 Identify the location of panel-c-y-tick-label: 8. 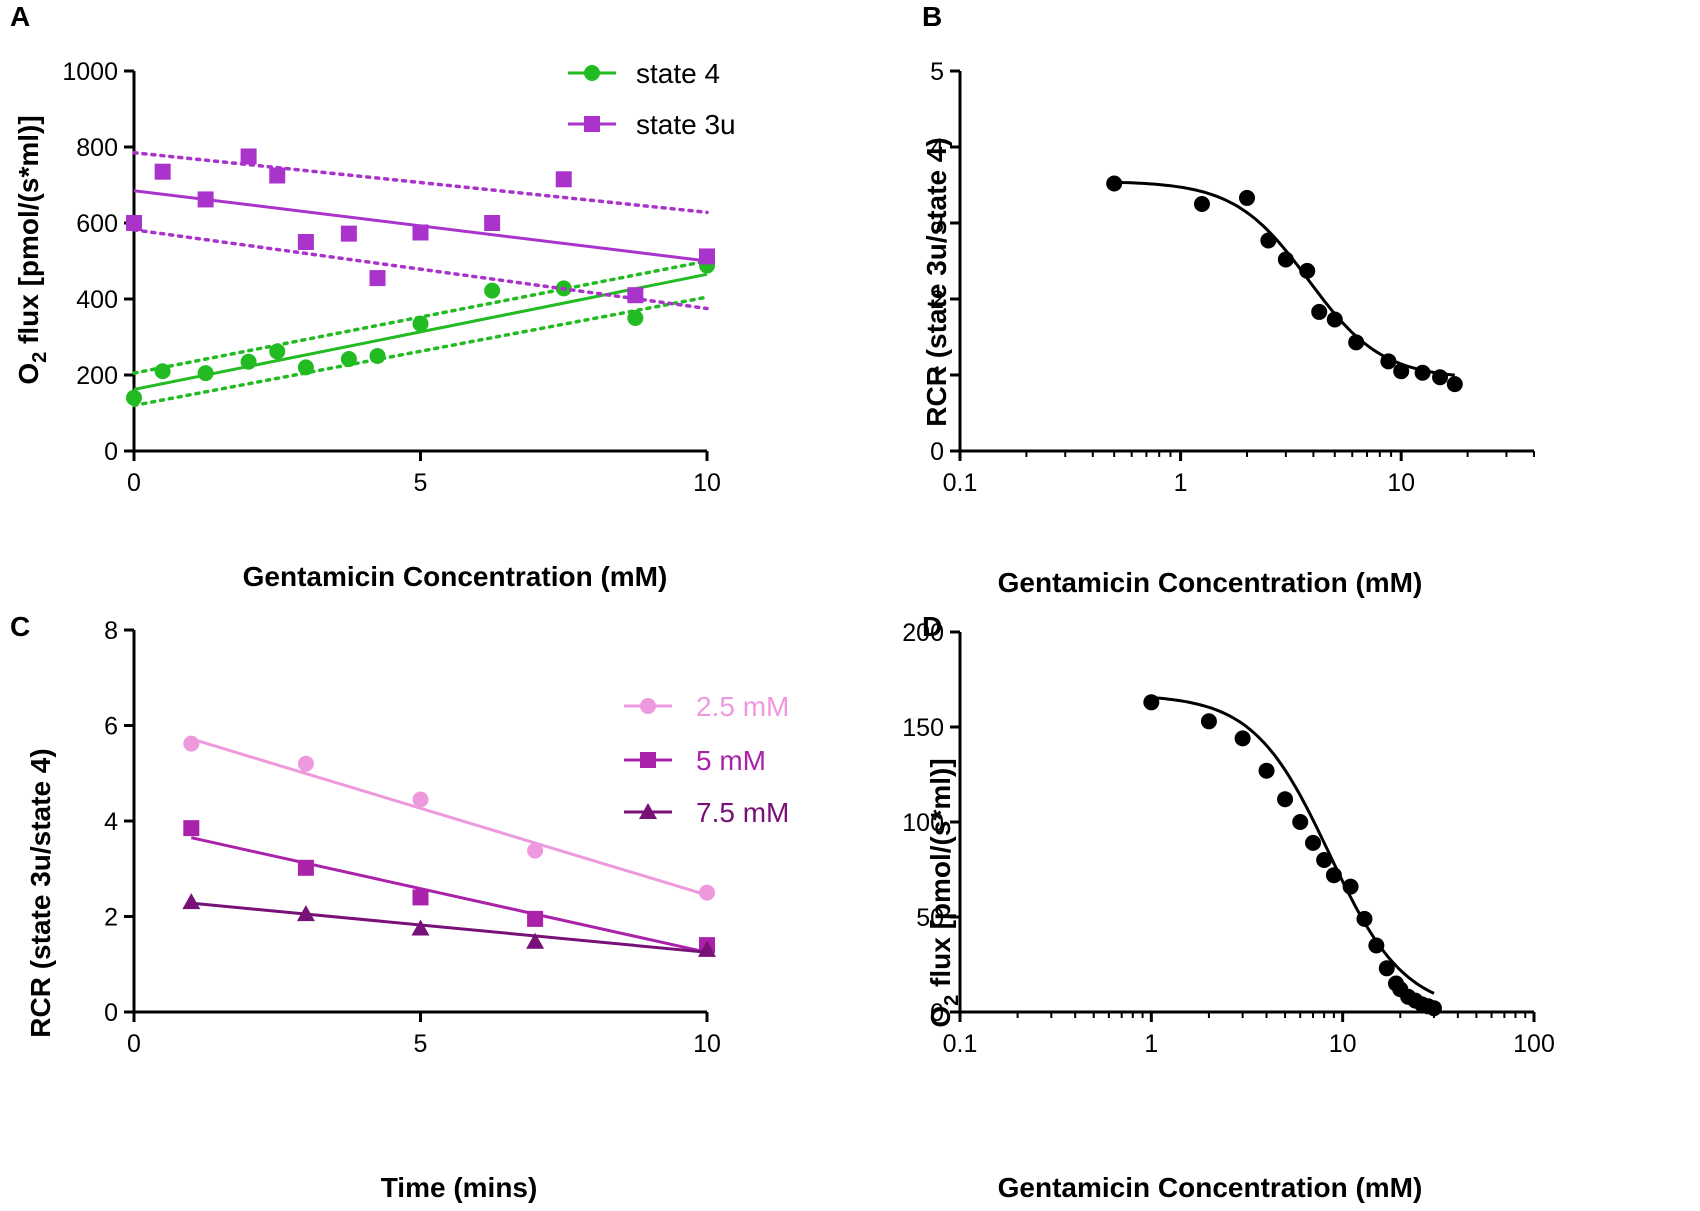
(111, 631).